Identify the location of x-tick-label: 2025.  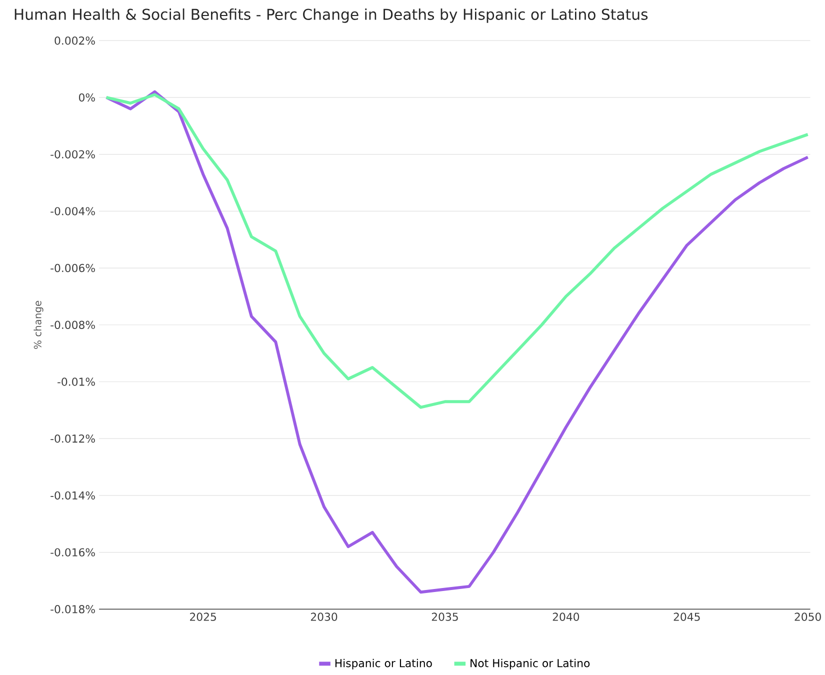
(203, 617).